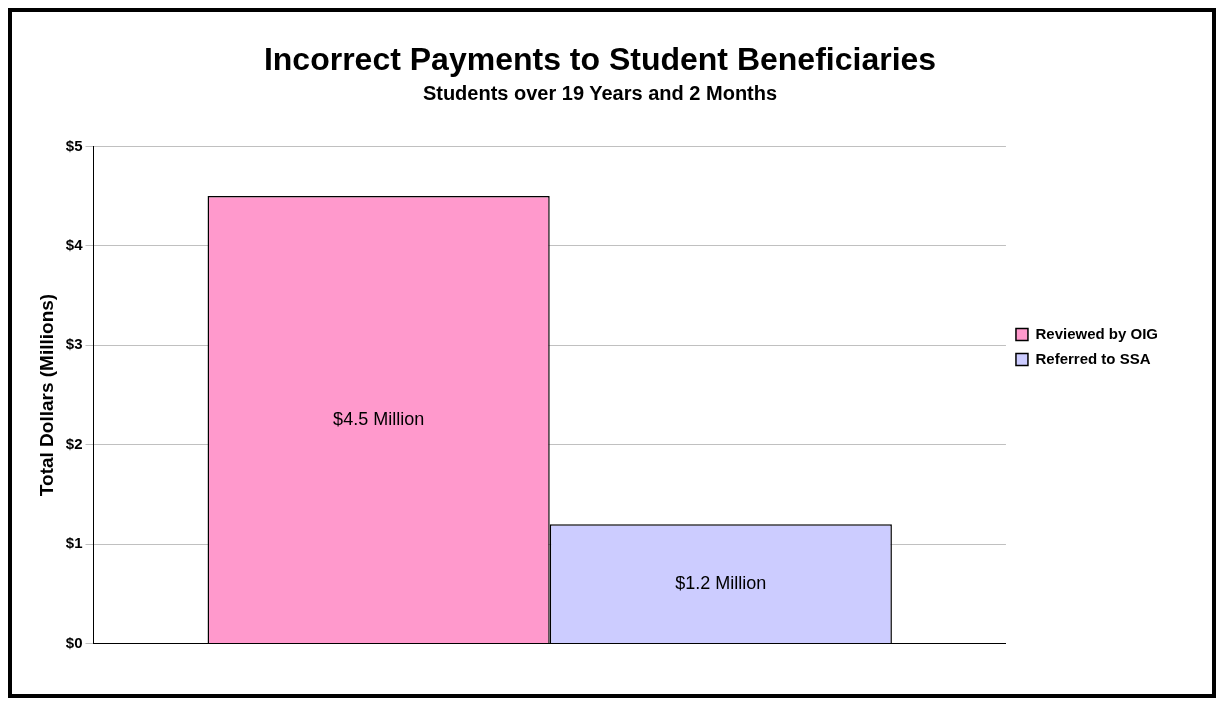 This screenshot has width=1232, height=714. What do you see at coordinates (600, 59) in the screenshot?
I see `chart-title: Incorrect Payments to Student Beneficiaries` at bounding box center [600, 59].